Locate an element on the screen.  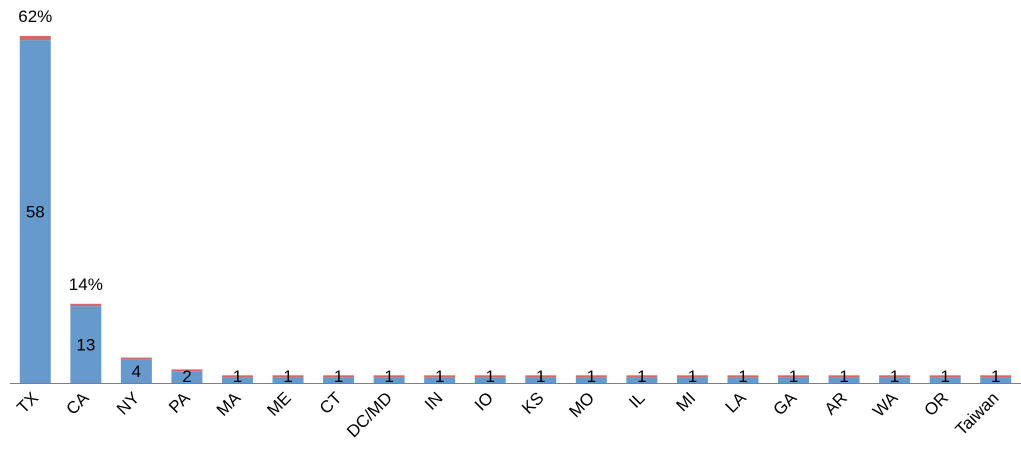
x-tick-label: CA is located at coordinates (78, 403).